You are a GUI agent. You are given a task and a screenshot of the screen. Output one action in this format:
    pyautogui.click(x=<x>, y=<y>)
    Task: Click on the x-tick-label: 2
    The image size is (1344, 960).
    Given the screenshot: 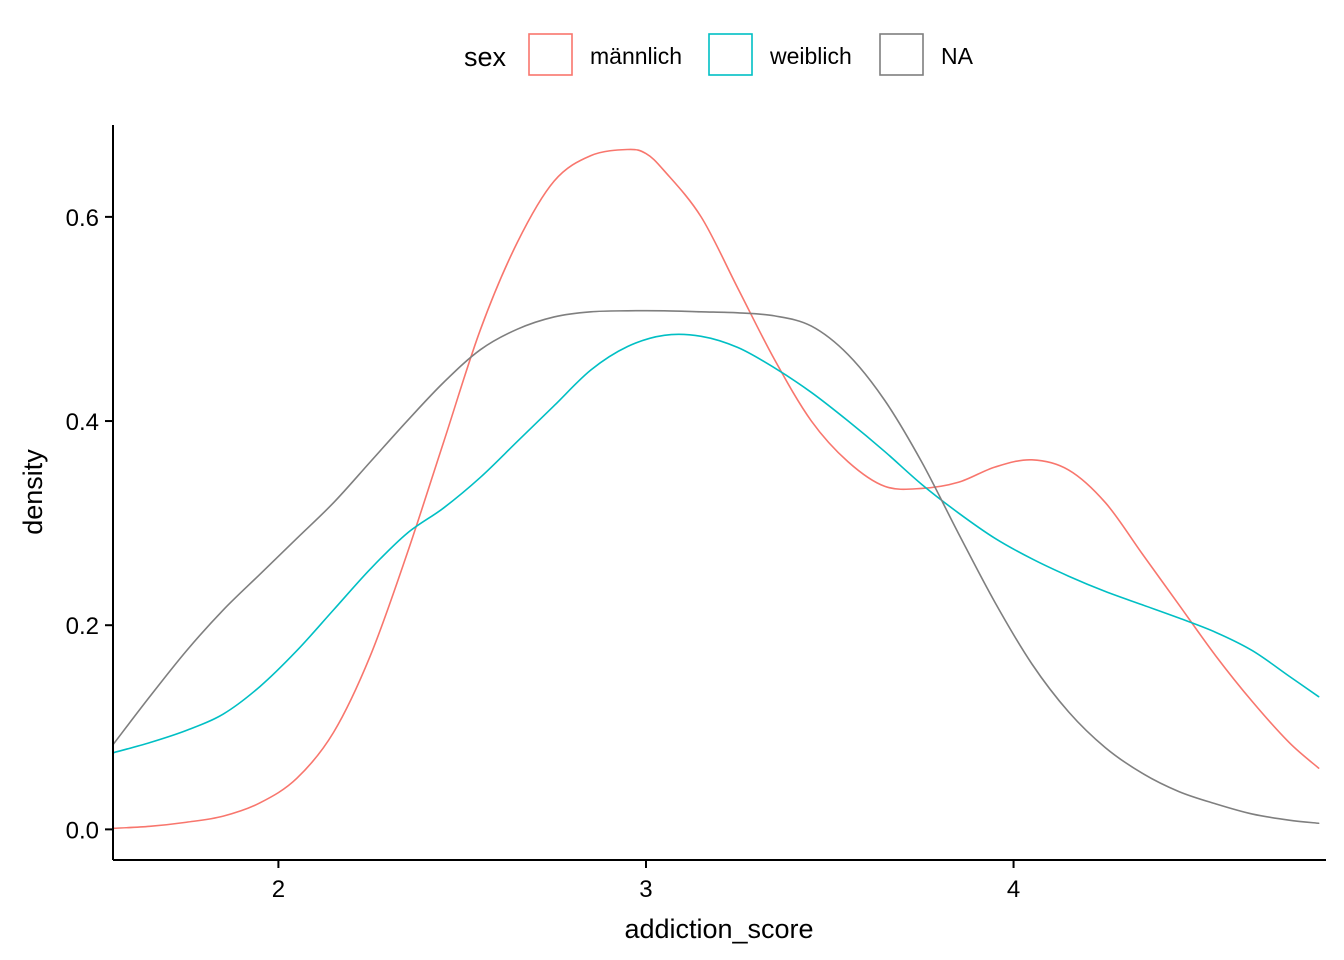 What is the action you would take?
    pyautogui.click(x=278, y=889)
    